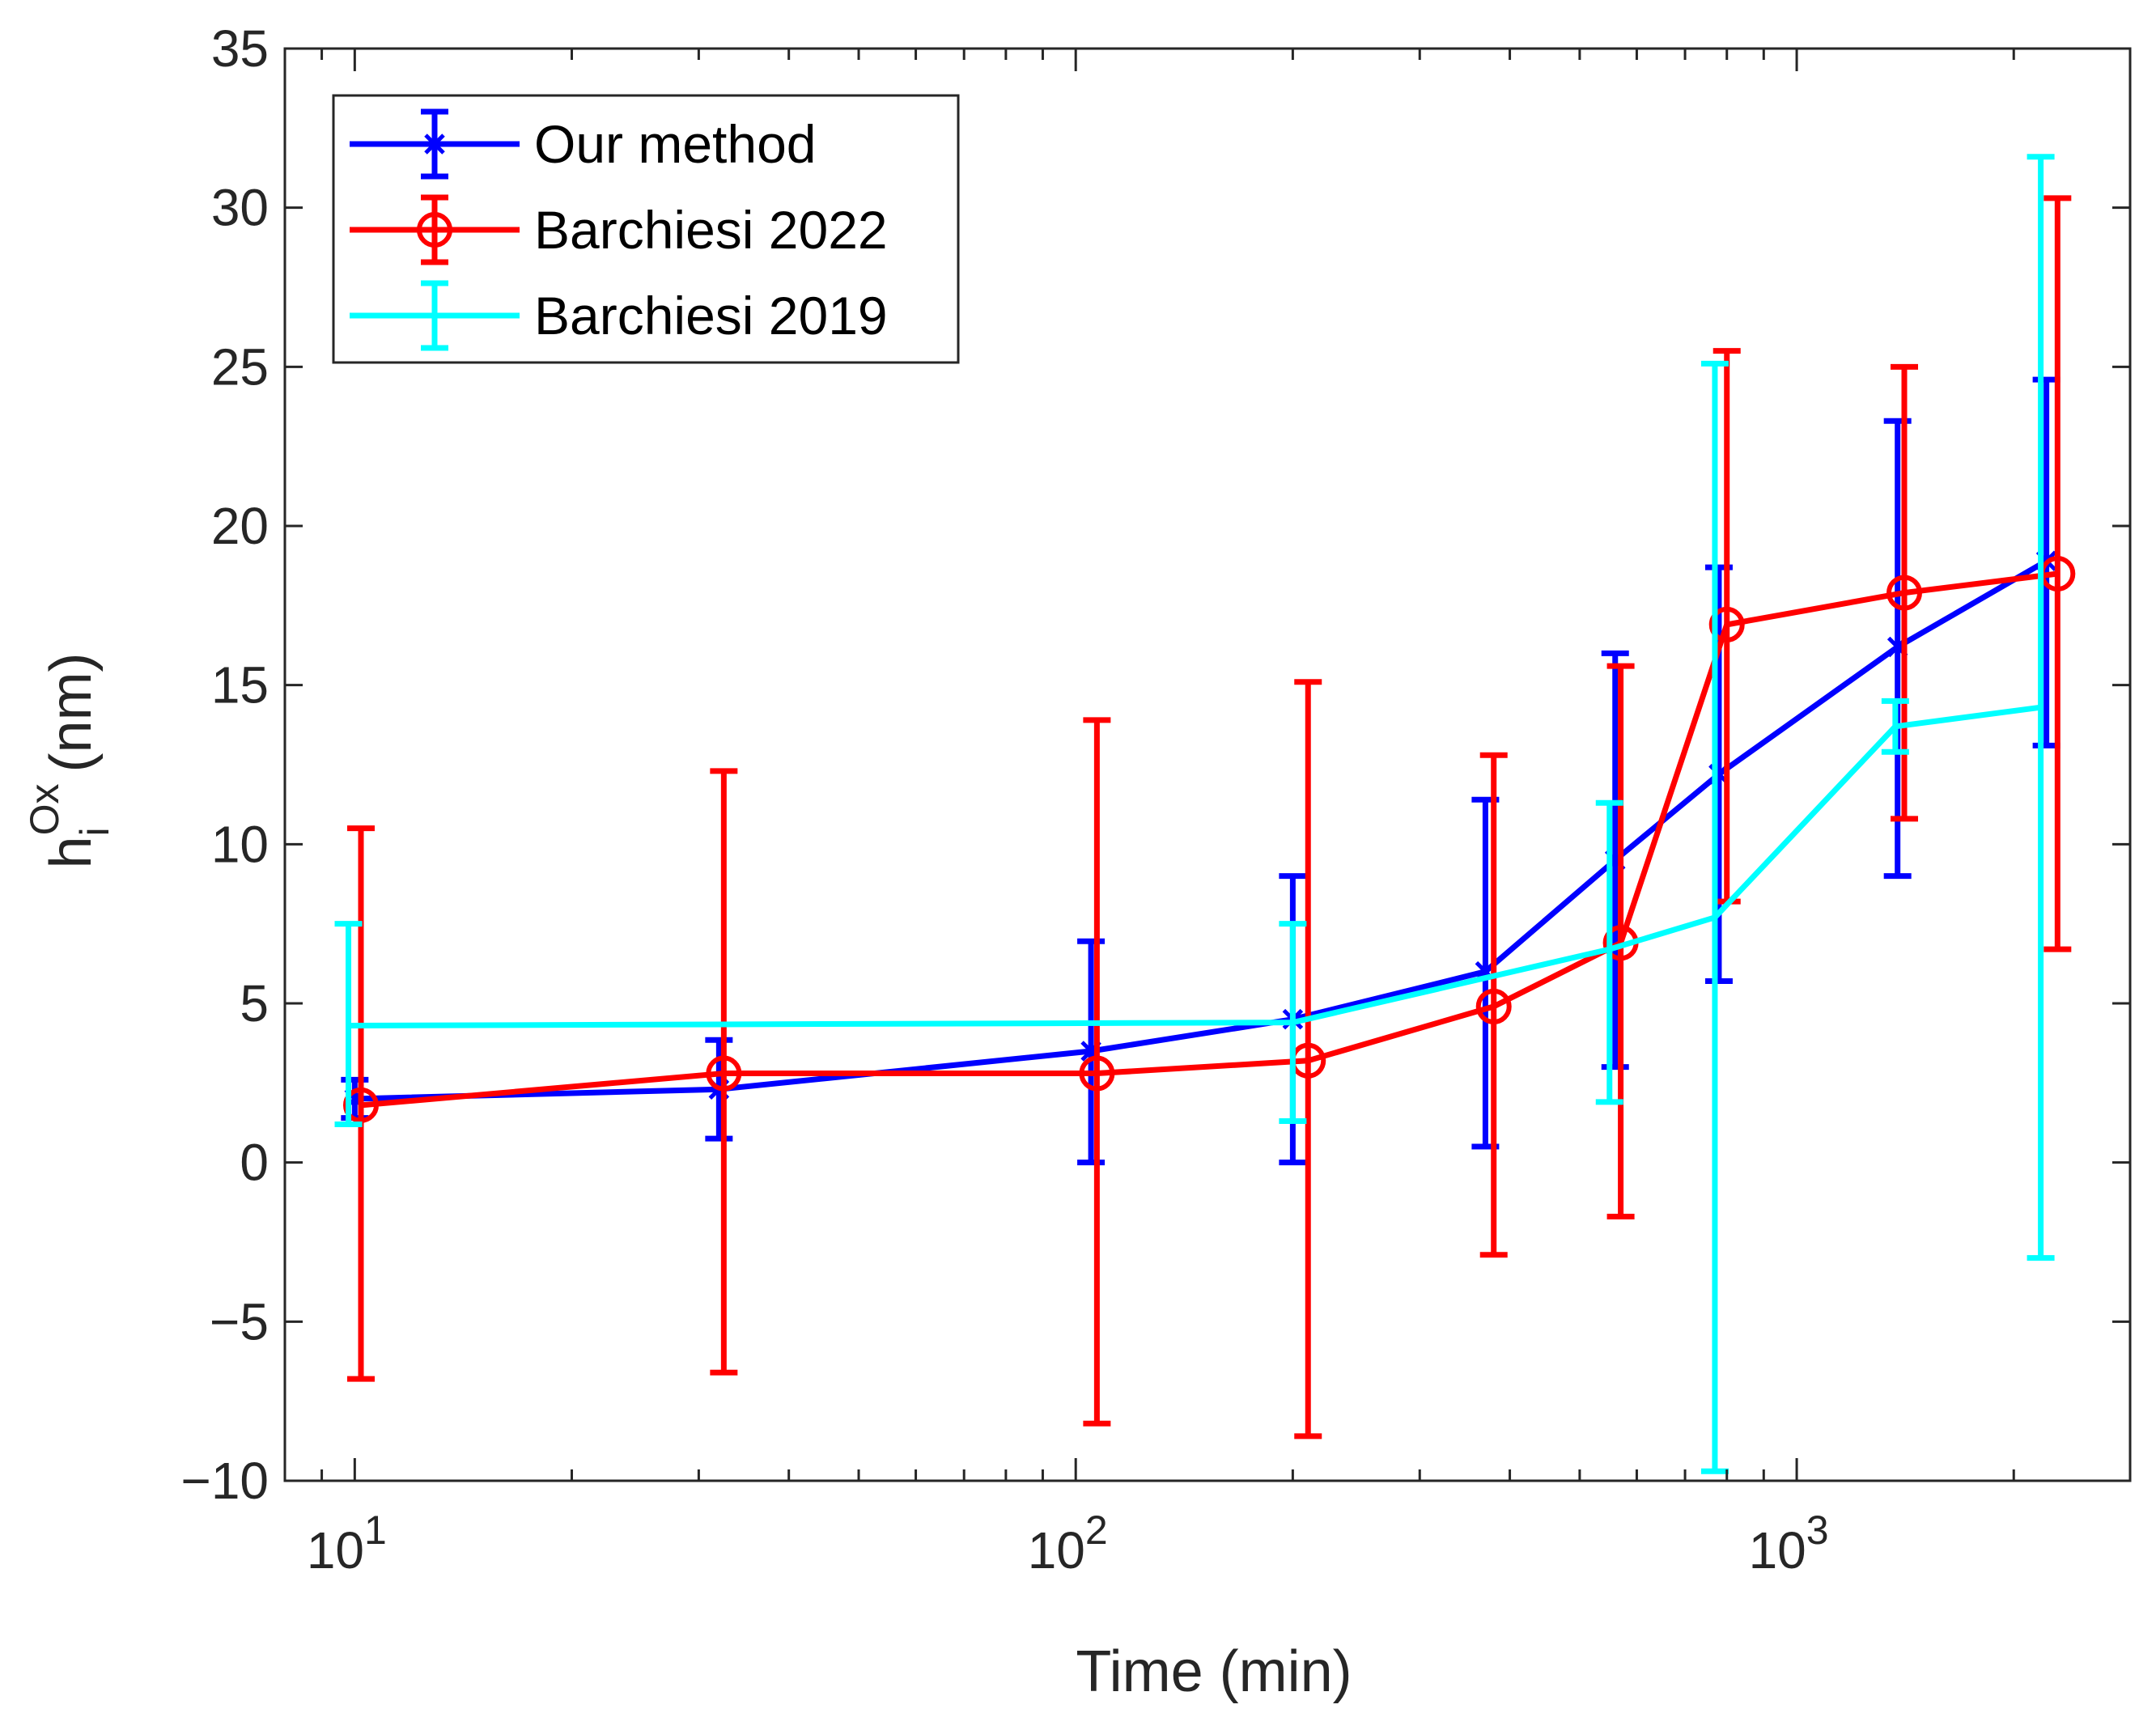 This screenshot has width=2156, height=1713. What do you see at coordinates (239, 1321) in the screenshot?
I see `y-tick-label-1: −5` at bounding box center [239, 1321].